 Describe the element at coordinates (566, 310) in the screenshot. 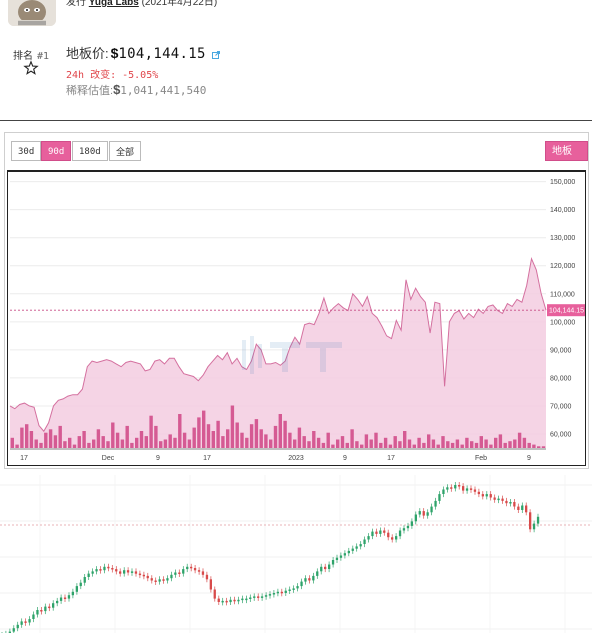

I see `current-value-badge` at that location.